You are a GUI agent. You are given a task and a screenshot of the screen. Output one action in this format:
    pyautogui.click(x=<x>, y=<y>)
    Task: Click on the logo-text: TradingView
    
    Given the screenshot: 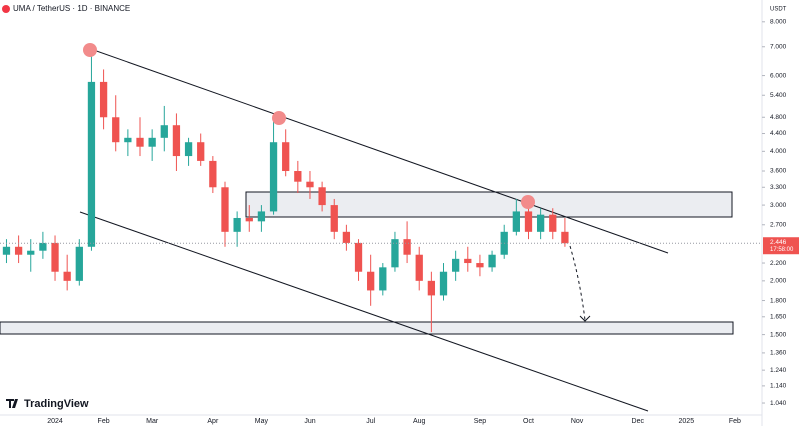 What is the action you would take?
    pyautogui.click(x=56, y=404)
    